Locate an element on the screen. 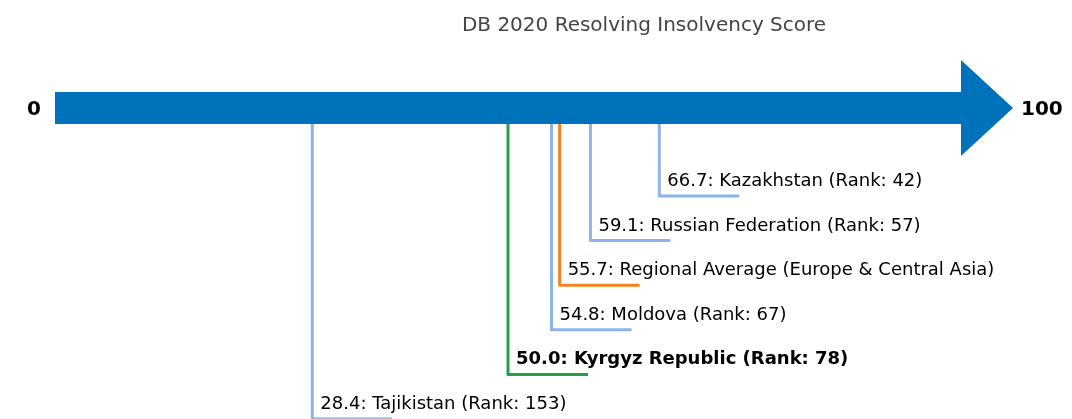 This screenshot has width=1072, height=419. text: DB 2020 Resolving Insolvency Score is located at coordinates (644, 24).